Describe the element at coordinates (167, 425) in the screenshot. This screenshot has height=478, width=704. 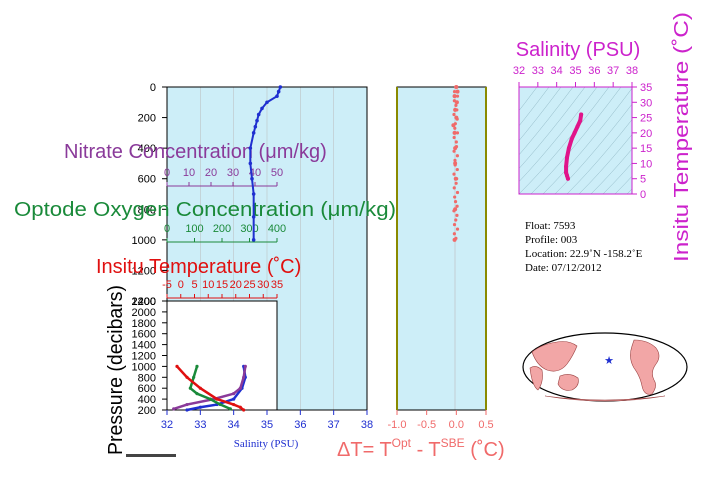
I see `x-tick-label: 32` at that location.